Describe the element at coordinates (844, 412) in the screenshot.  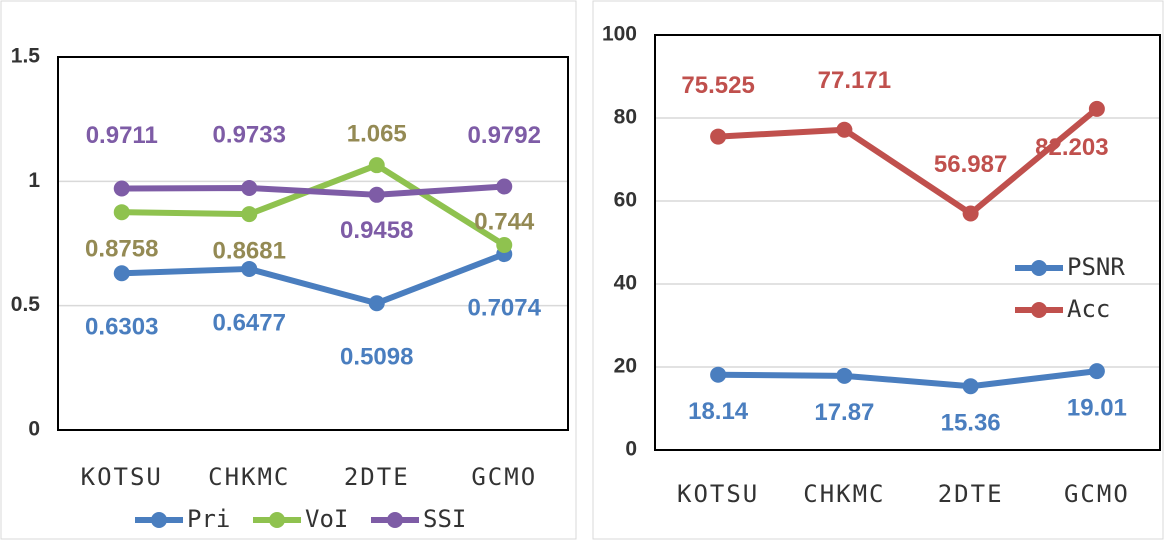
I see `data-label: 17.87` at that location.